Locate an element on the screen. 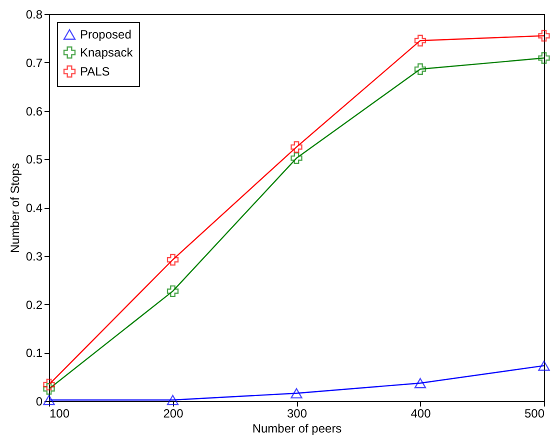 This screenshot has width=560, height=442. y-tick-label: 0.5 is located at coordinates (34, 159).